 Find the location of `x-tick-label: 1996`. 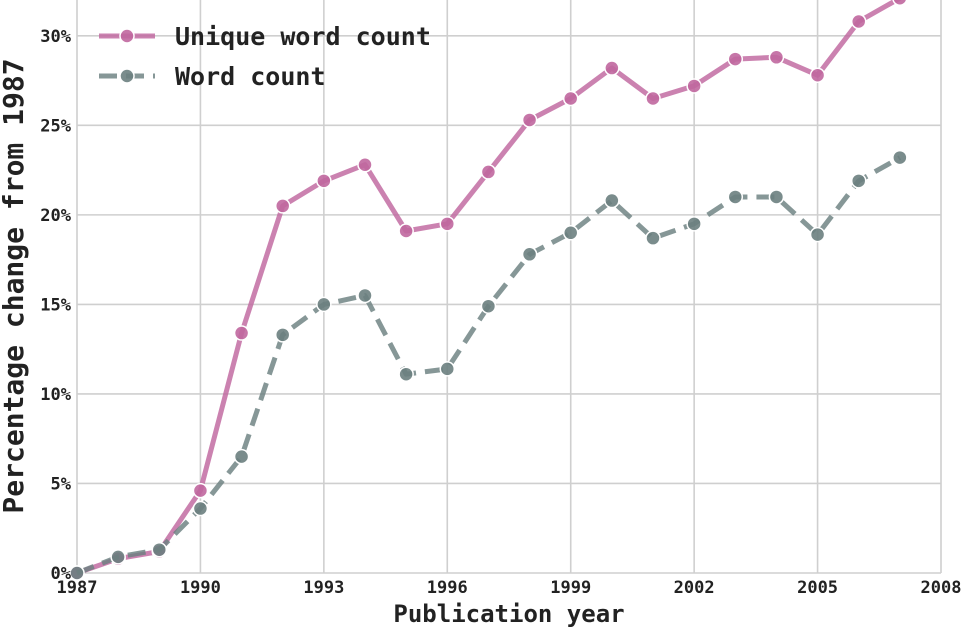

x-tick-label: 1996 is located at coordinates (447, 588).